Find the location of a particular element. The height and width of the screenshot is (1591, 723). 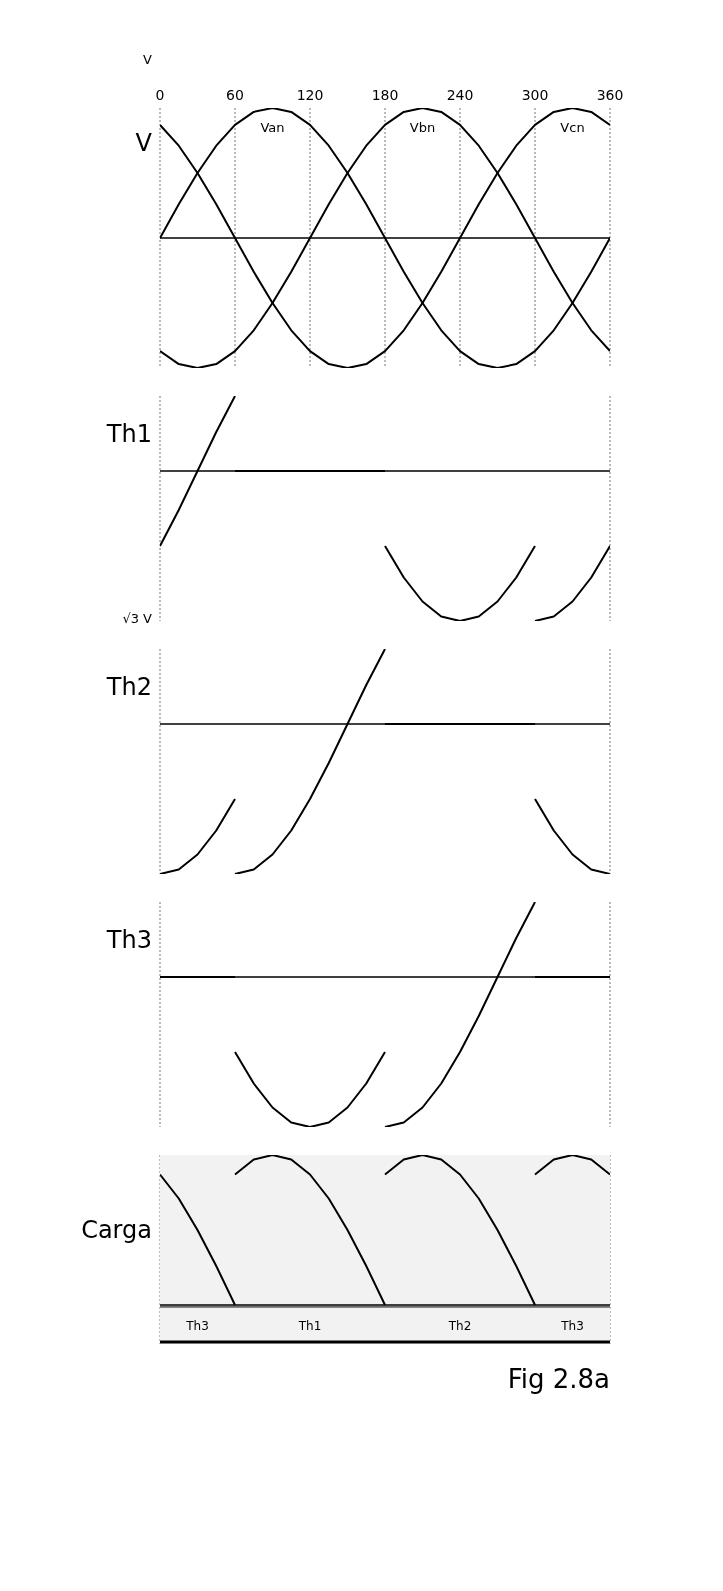

series-label: Vcn is located at coordinates (572, 127).